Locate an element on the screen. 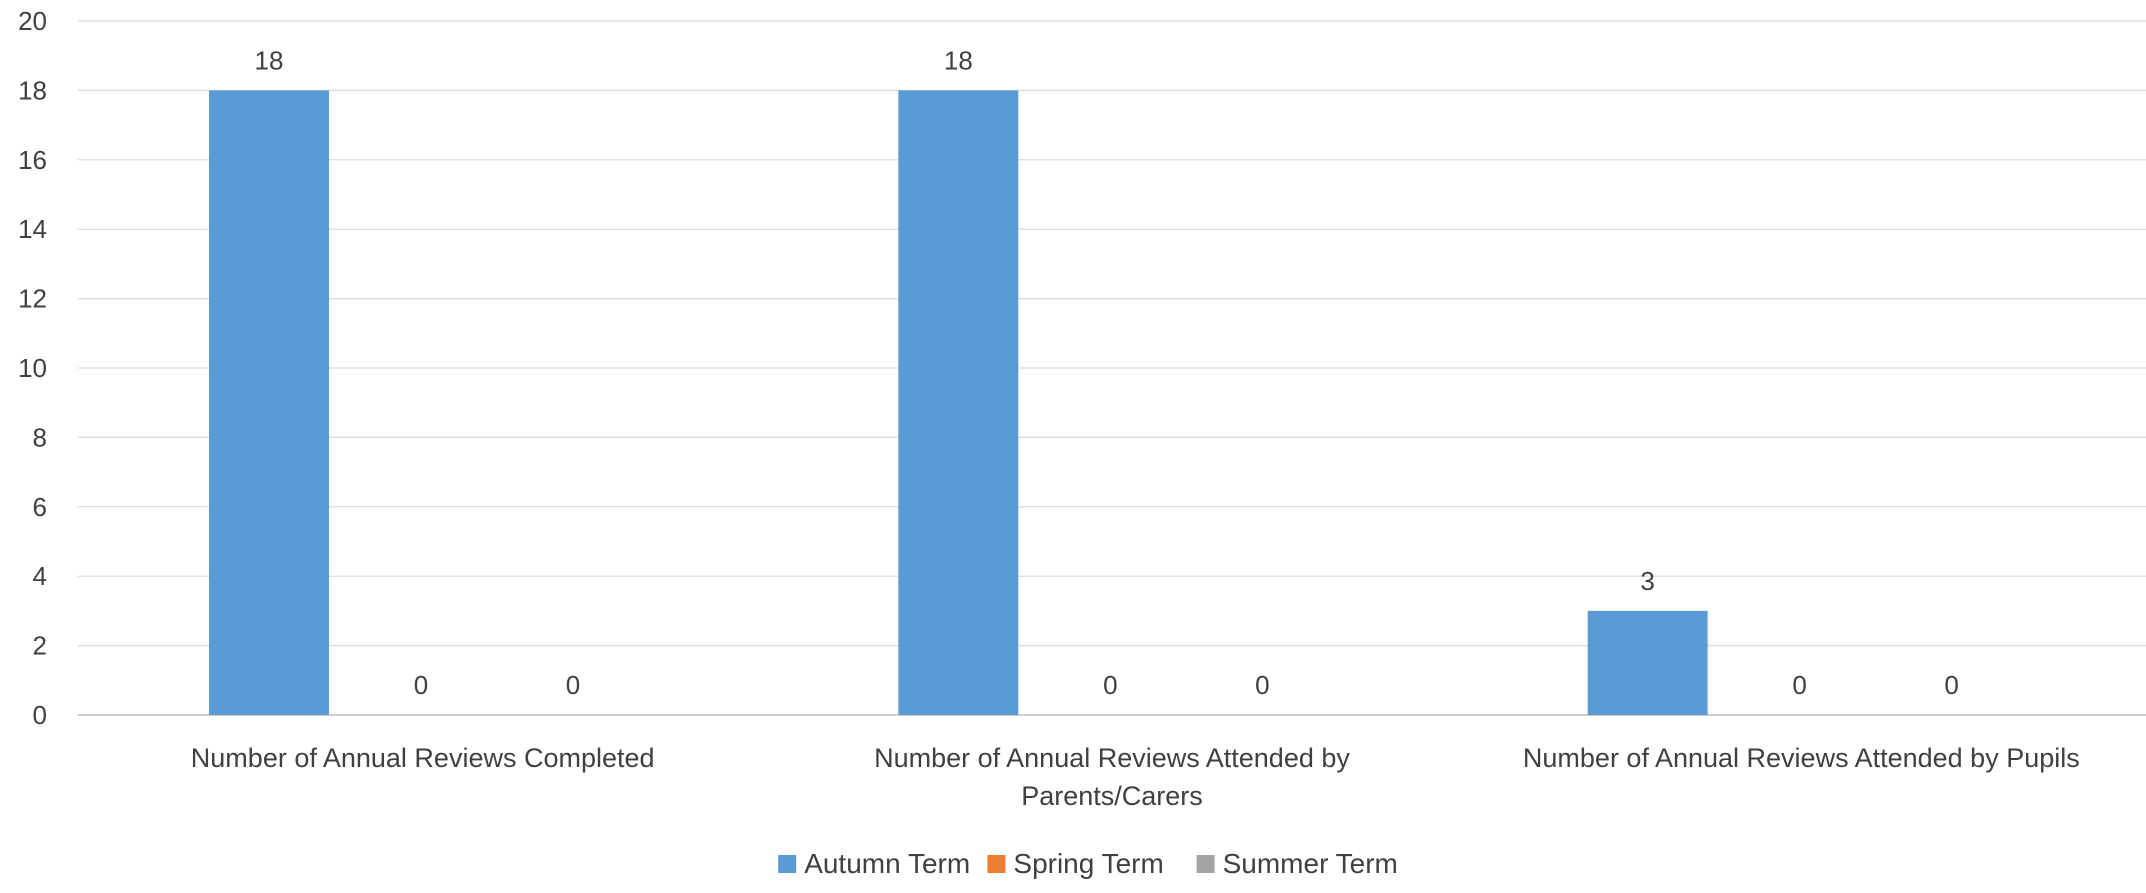  y-tick-label: 16 is located at coordinates (32, 160).